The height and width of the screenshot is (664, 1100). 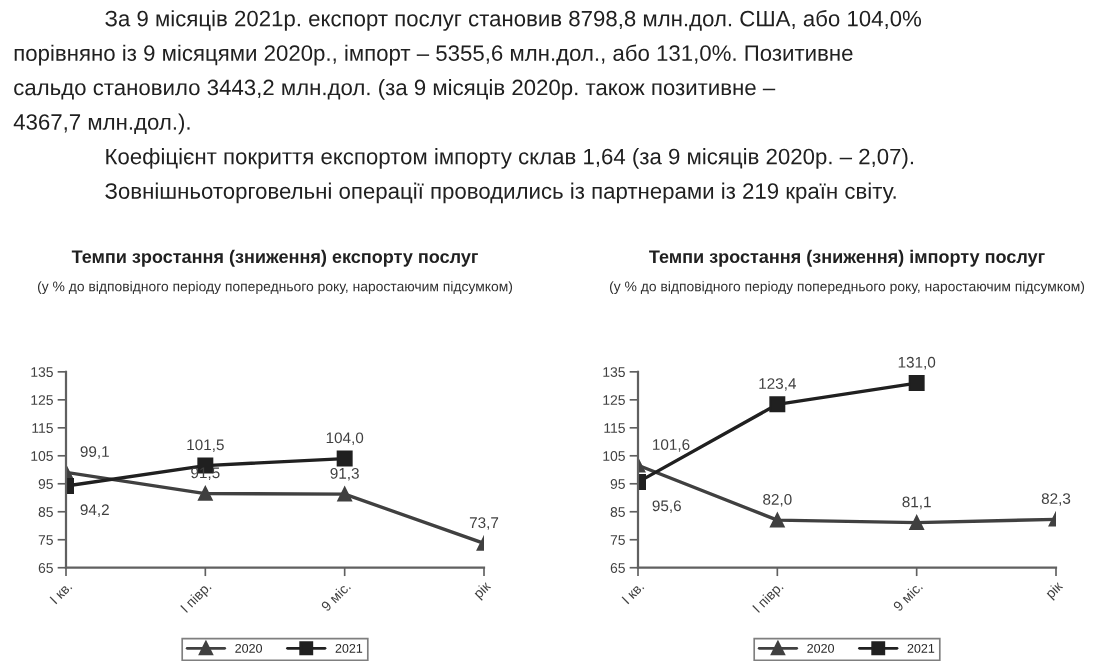 I want to click on text: Зовнішньоторговельні операції проводились із партнерами із 219 країн світу., so click(x=500, y=193).